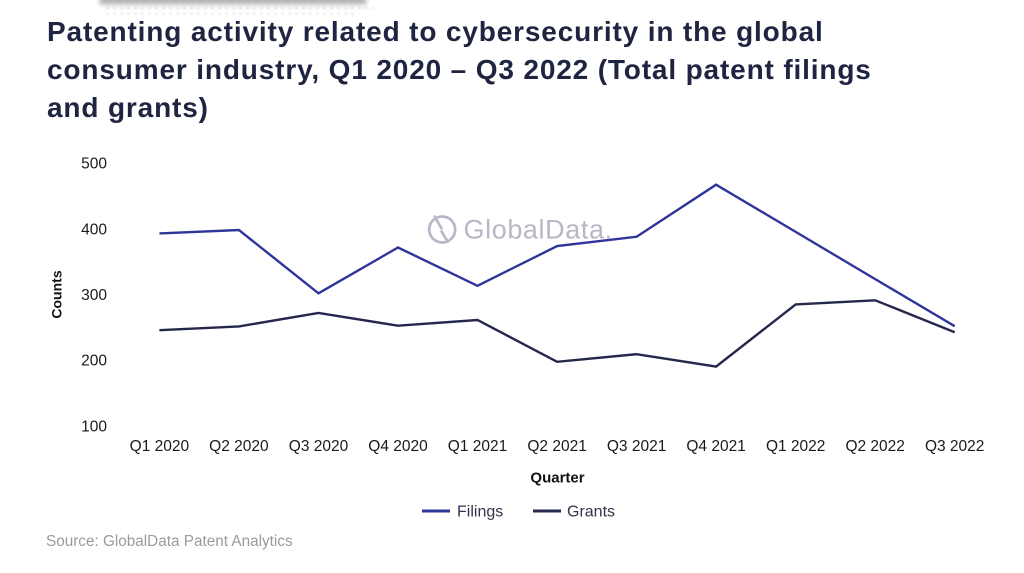 This screenshot has height=573, width=1024. I want to click on svg-text: Q1 2022, so click(795, 446).